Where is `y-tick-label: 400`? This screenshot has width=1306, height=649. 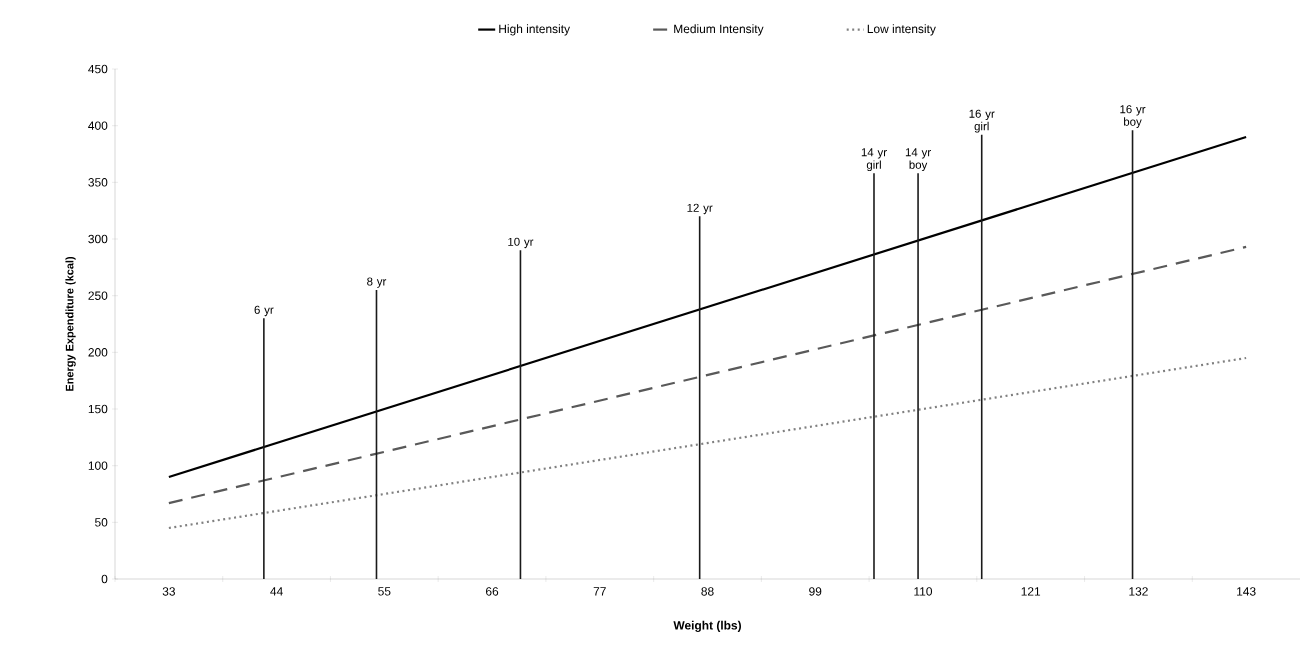
y-tick-label: 400 is located at coordinates (98, 125).